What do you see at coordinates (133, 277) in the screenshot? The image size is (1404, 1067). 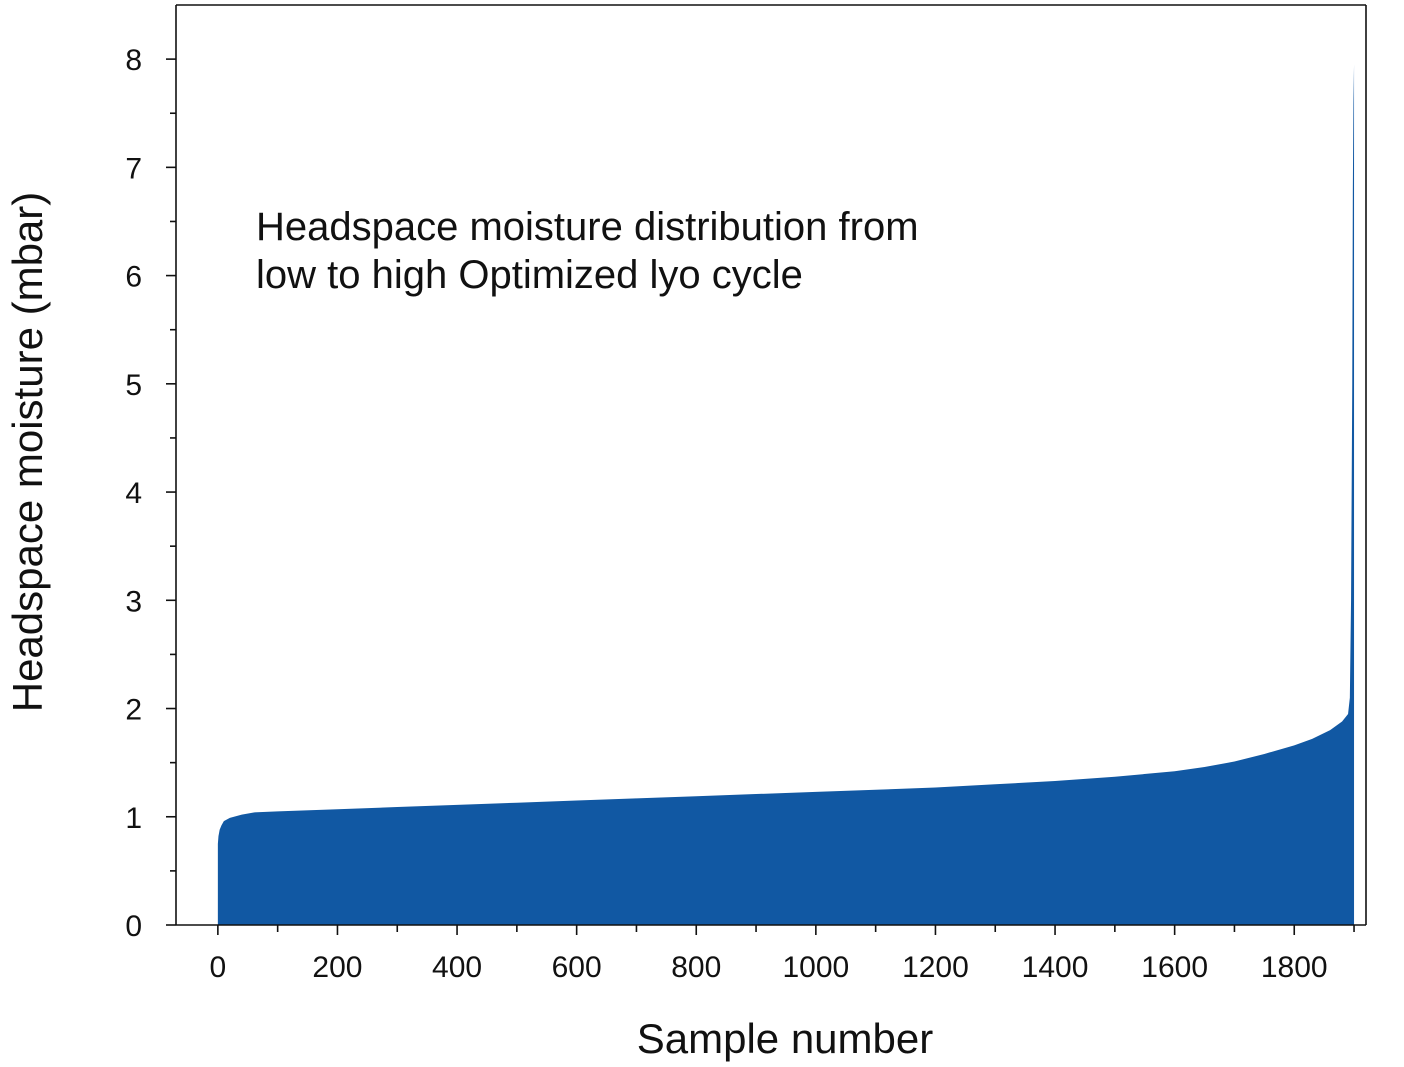 I see `y-tick-label: 6` at bounding box center [133, 277].